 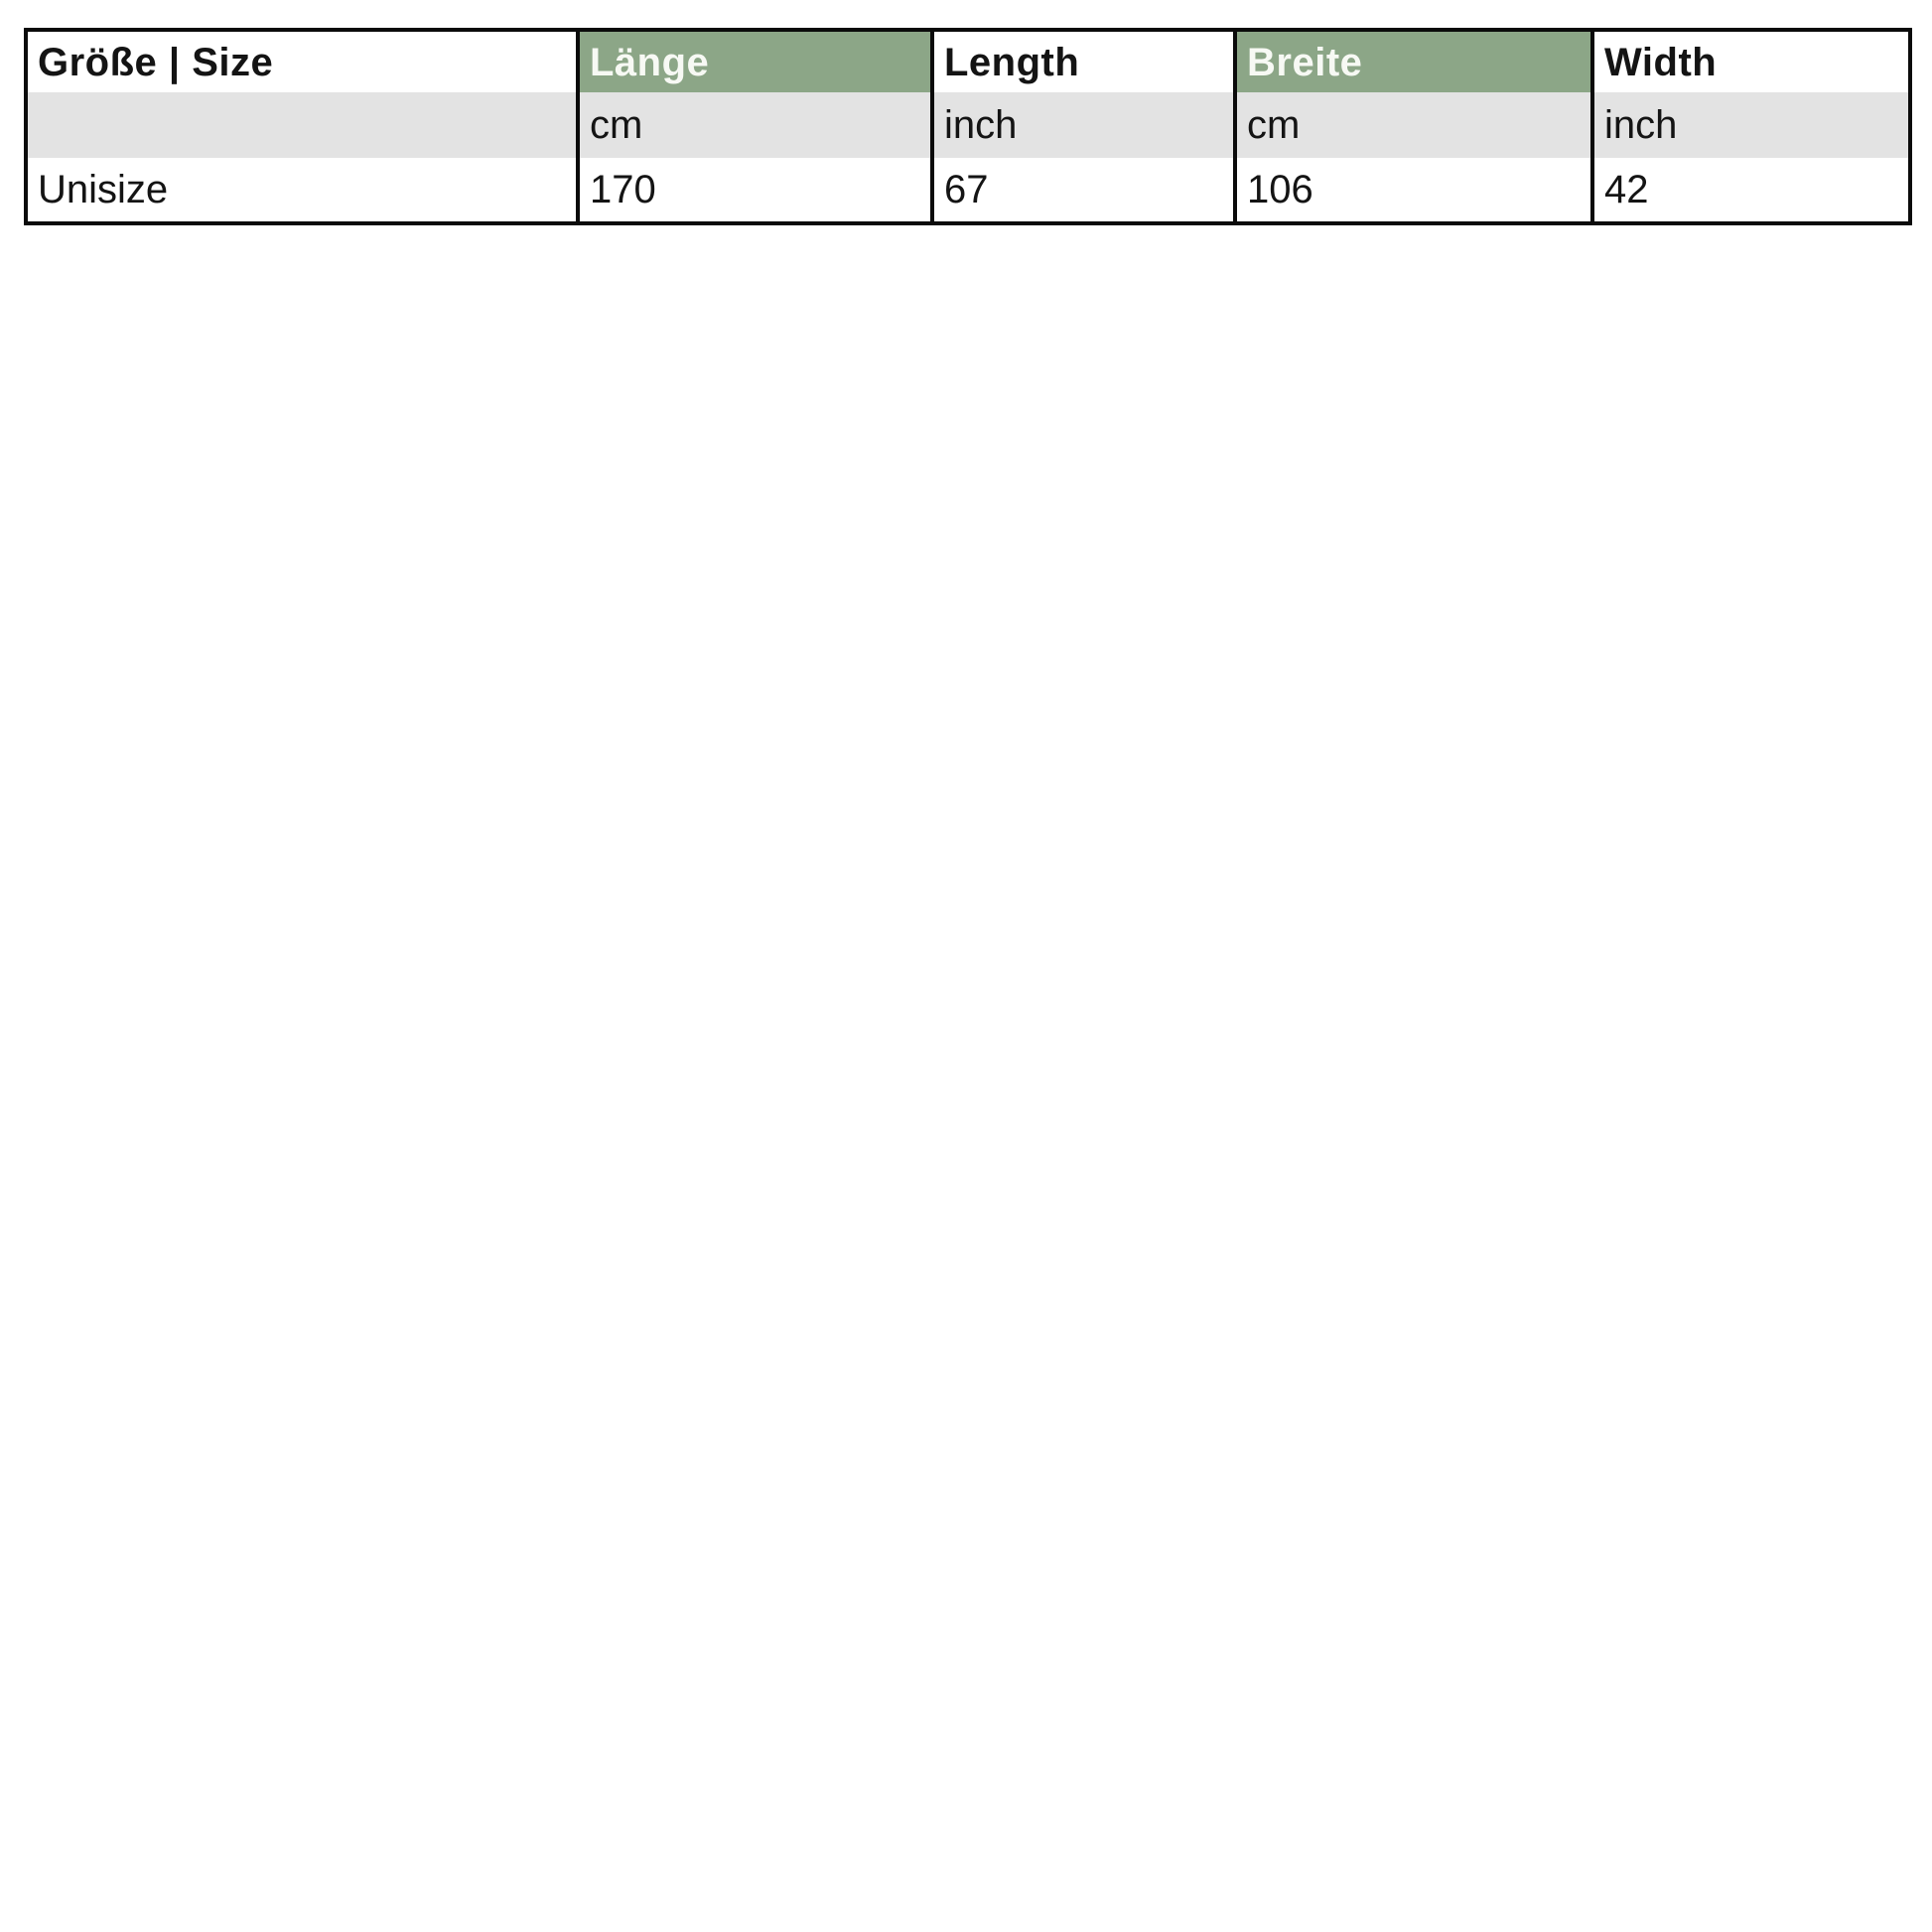 I want to click on header-cell-breite: Breite, so click(x=1412, y=61).